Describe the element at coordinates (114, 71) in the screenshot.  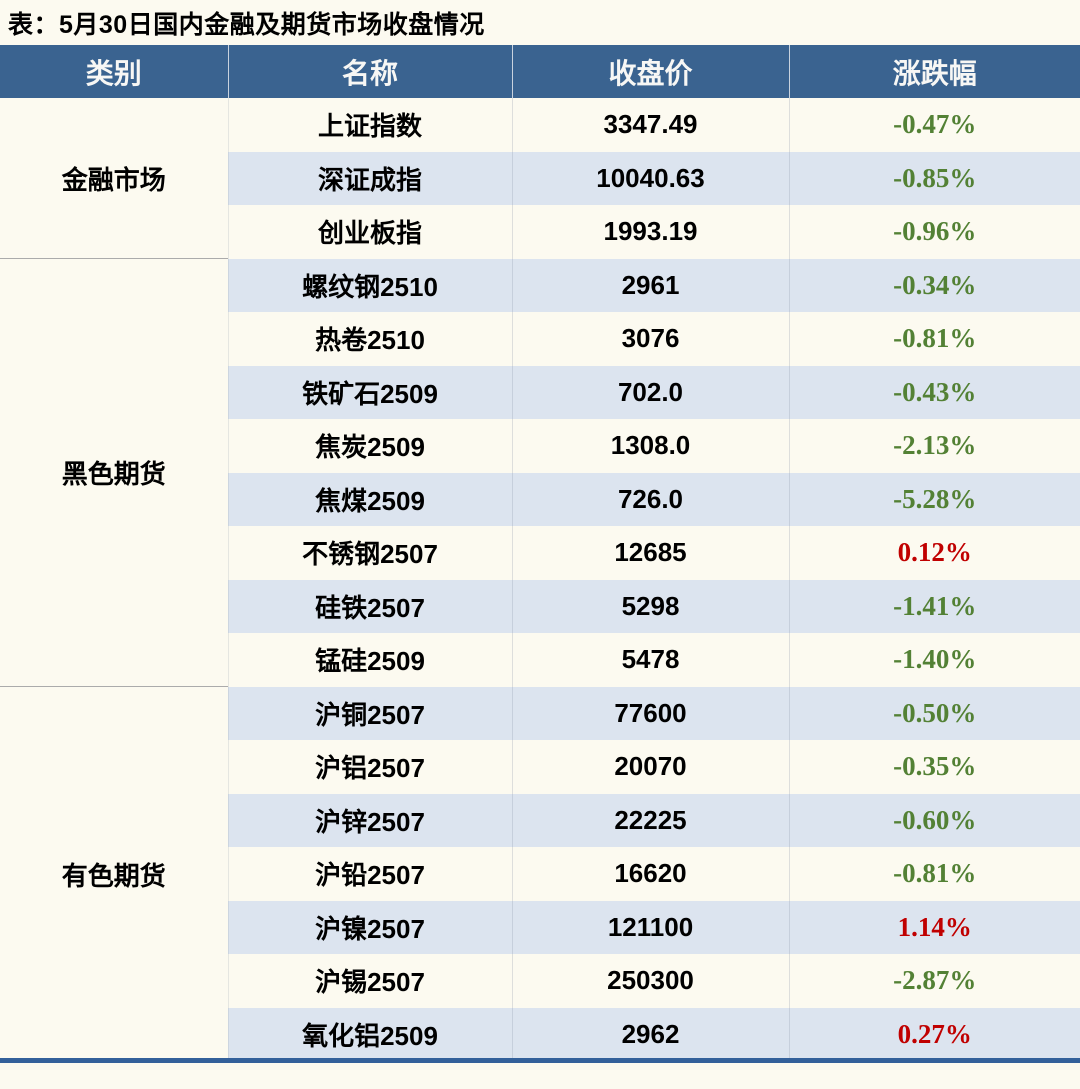
I see `header-category: 类别` at that location.